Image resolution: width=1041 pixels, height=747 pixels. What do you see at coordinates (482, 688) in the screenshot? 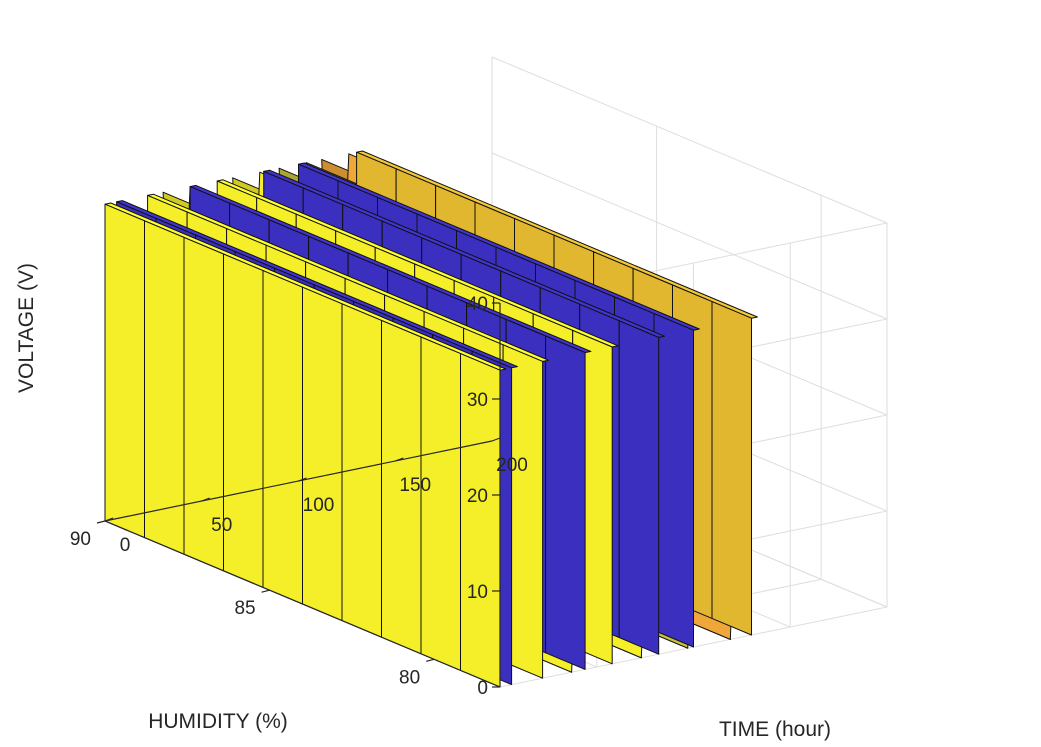
I see `z-tick-label: 0` at bounding box center [482, 688].